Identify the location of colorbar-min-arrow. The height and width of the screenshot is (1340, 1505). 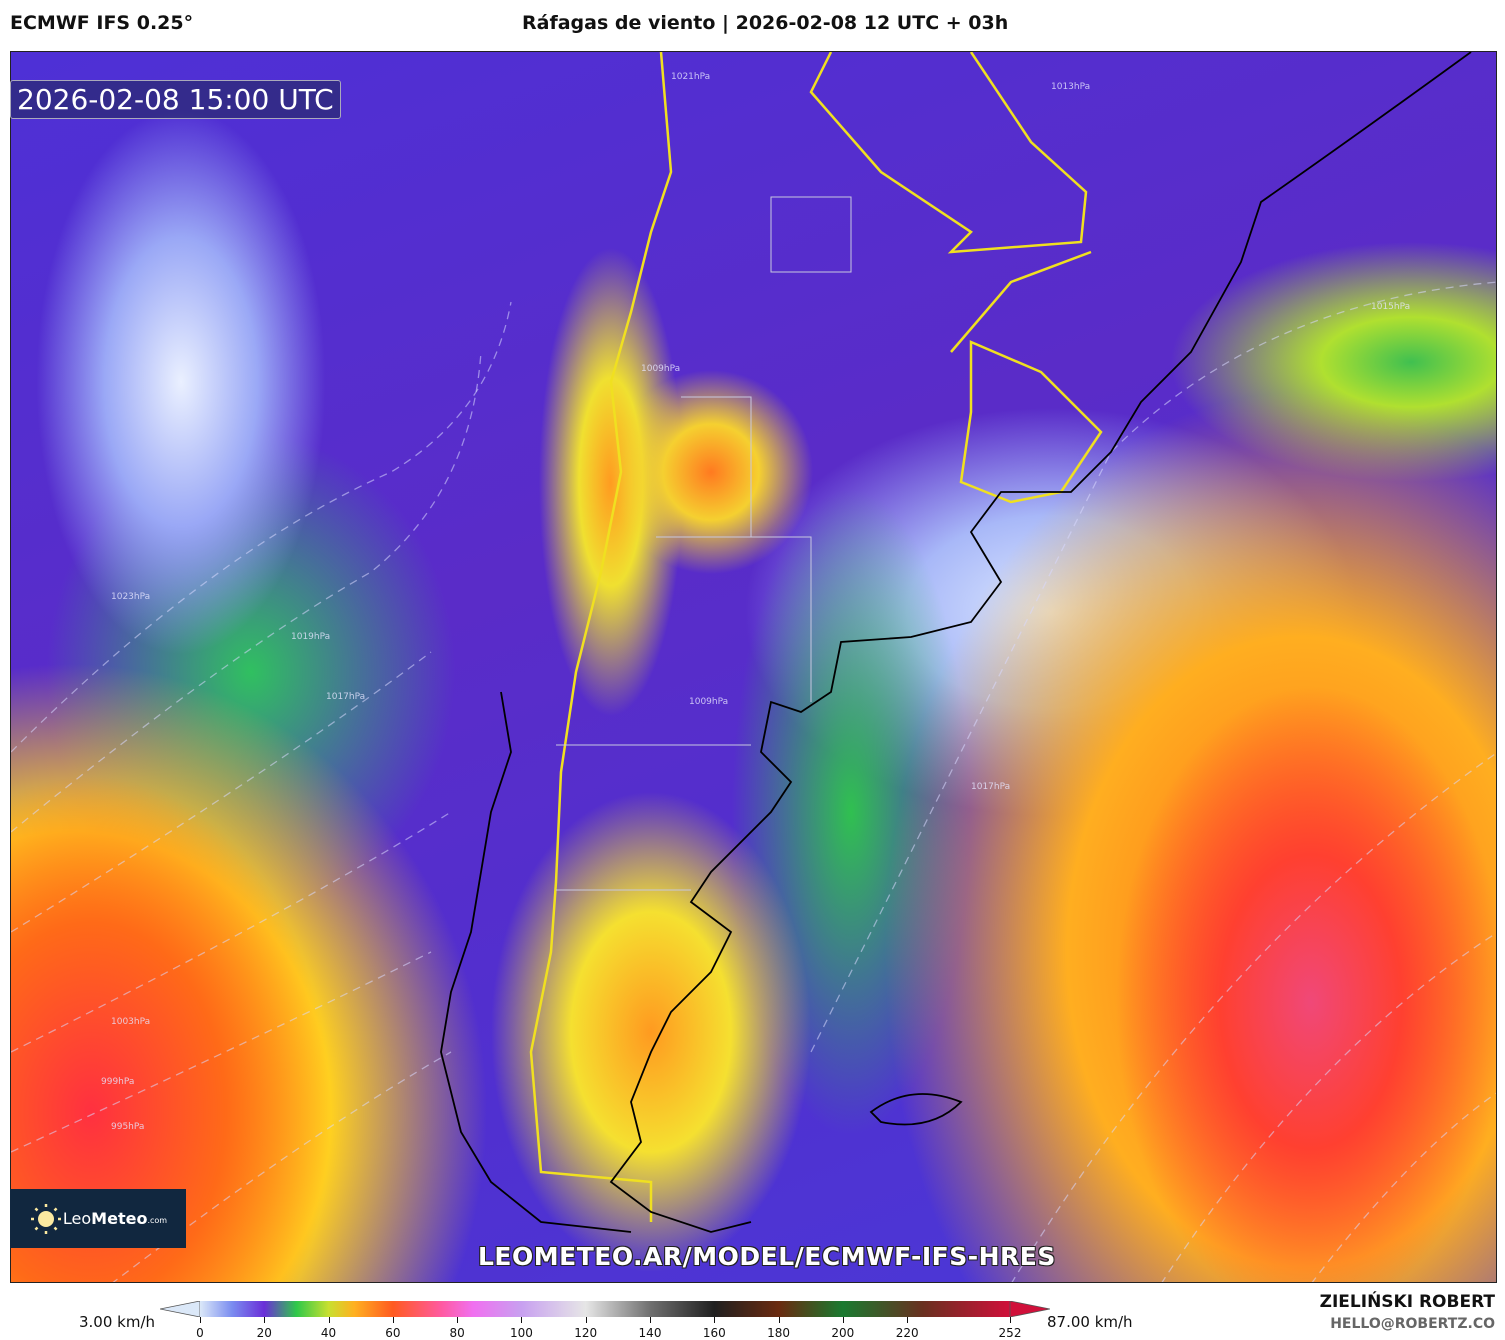
(180, 1309).